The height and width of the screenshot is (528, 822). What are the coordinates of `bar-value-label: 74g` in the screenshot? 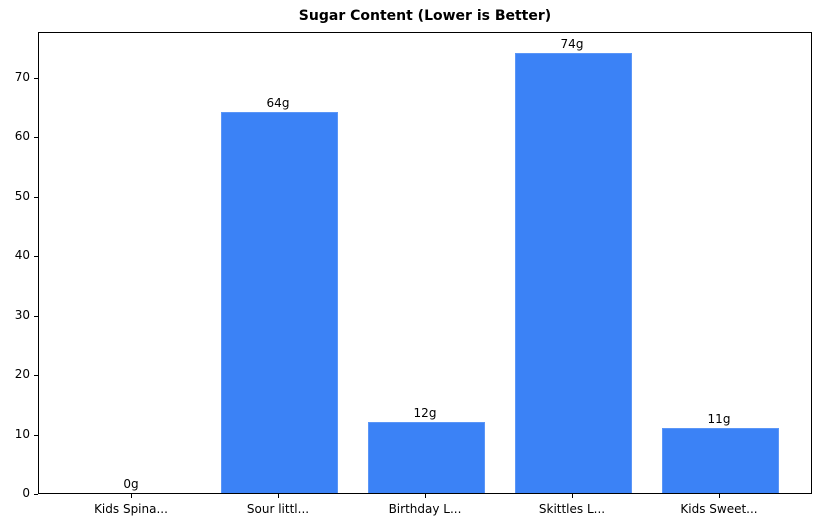 It's located at (572, 44).